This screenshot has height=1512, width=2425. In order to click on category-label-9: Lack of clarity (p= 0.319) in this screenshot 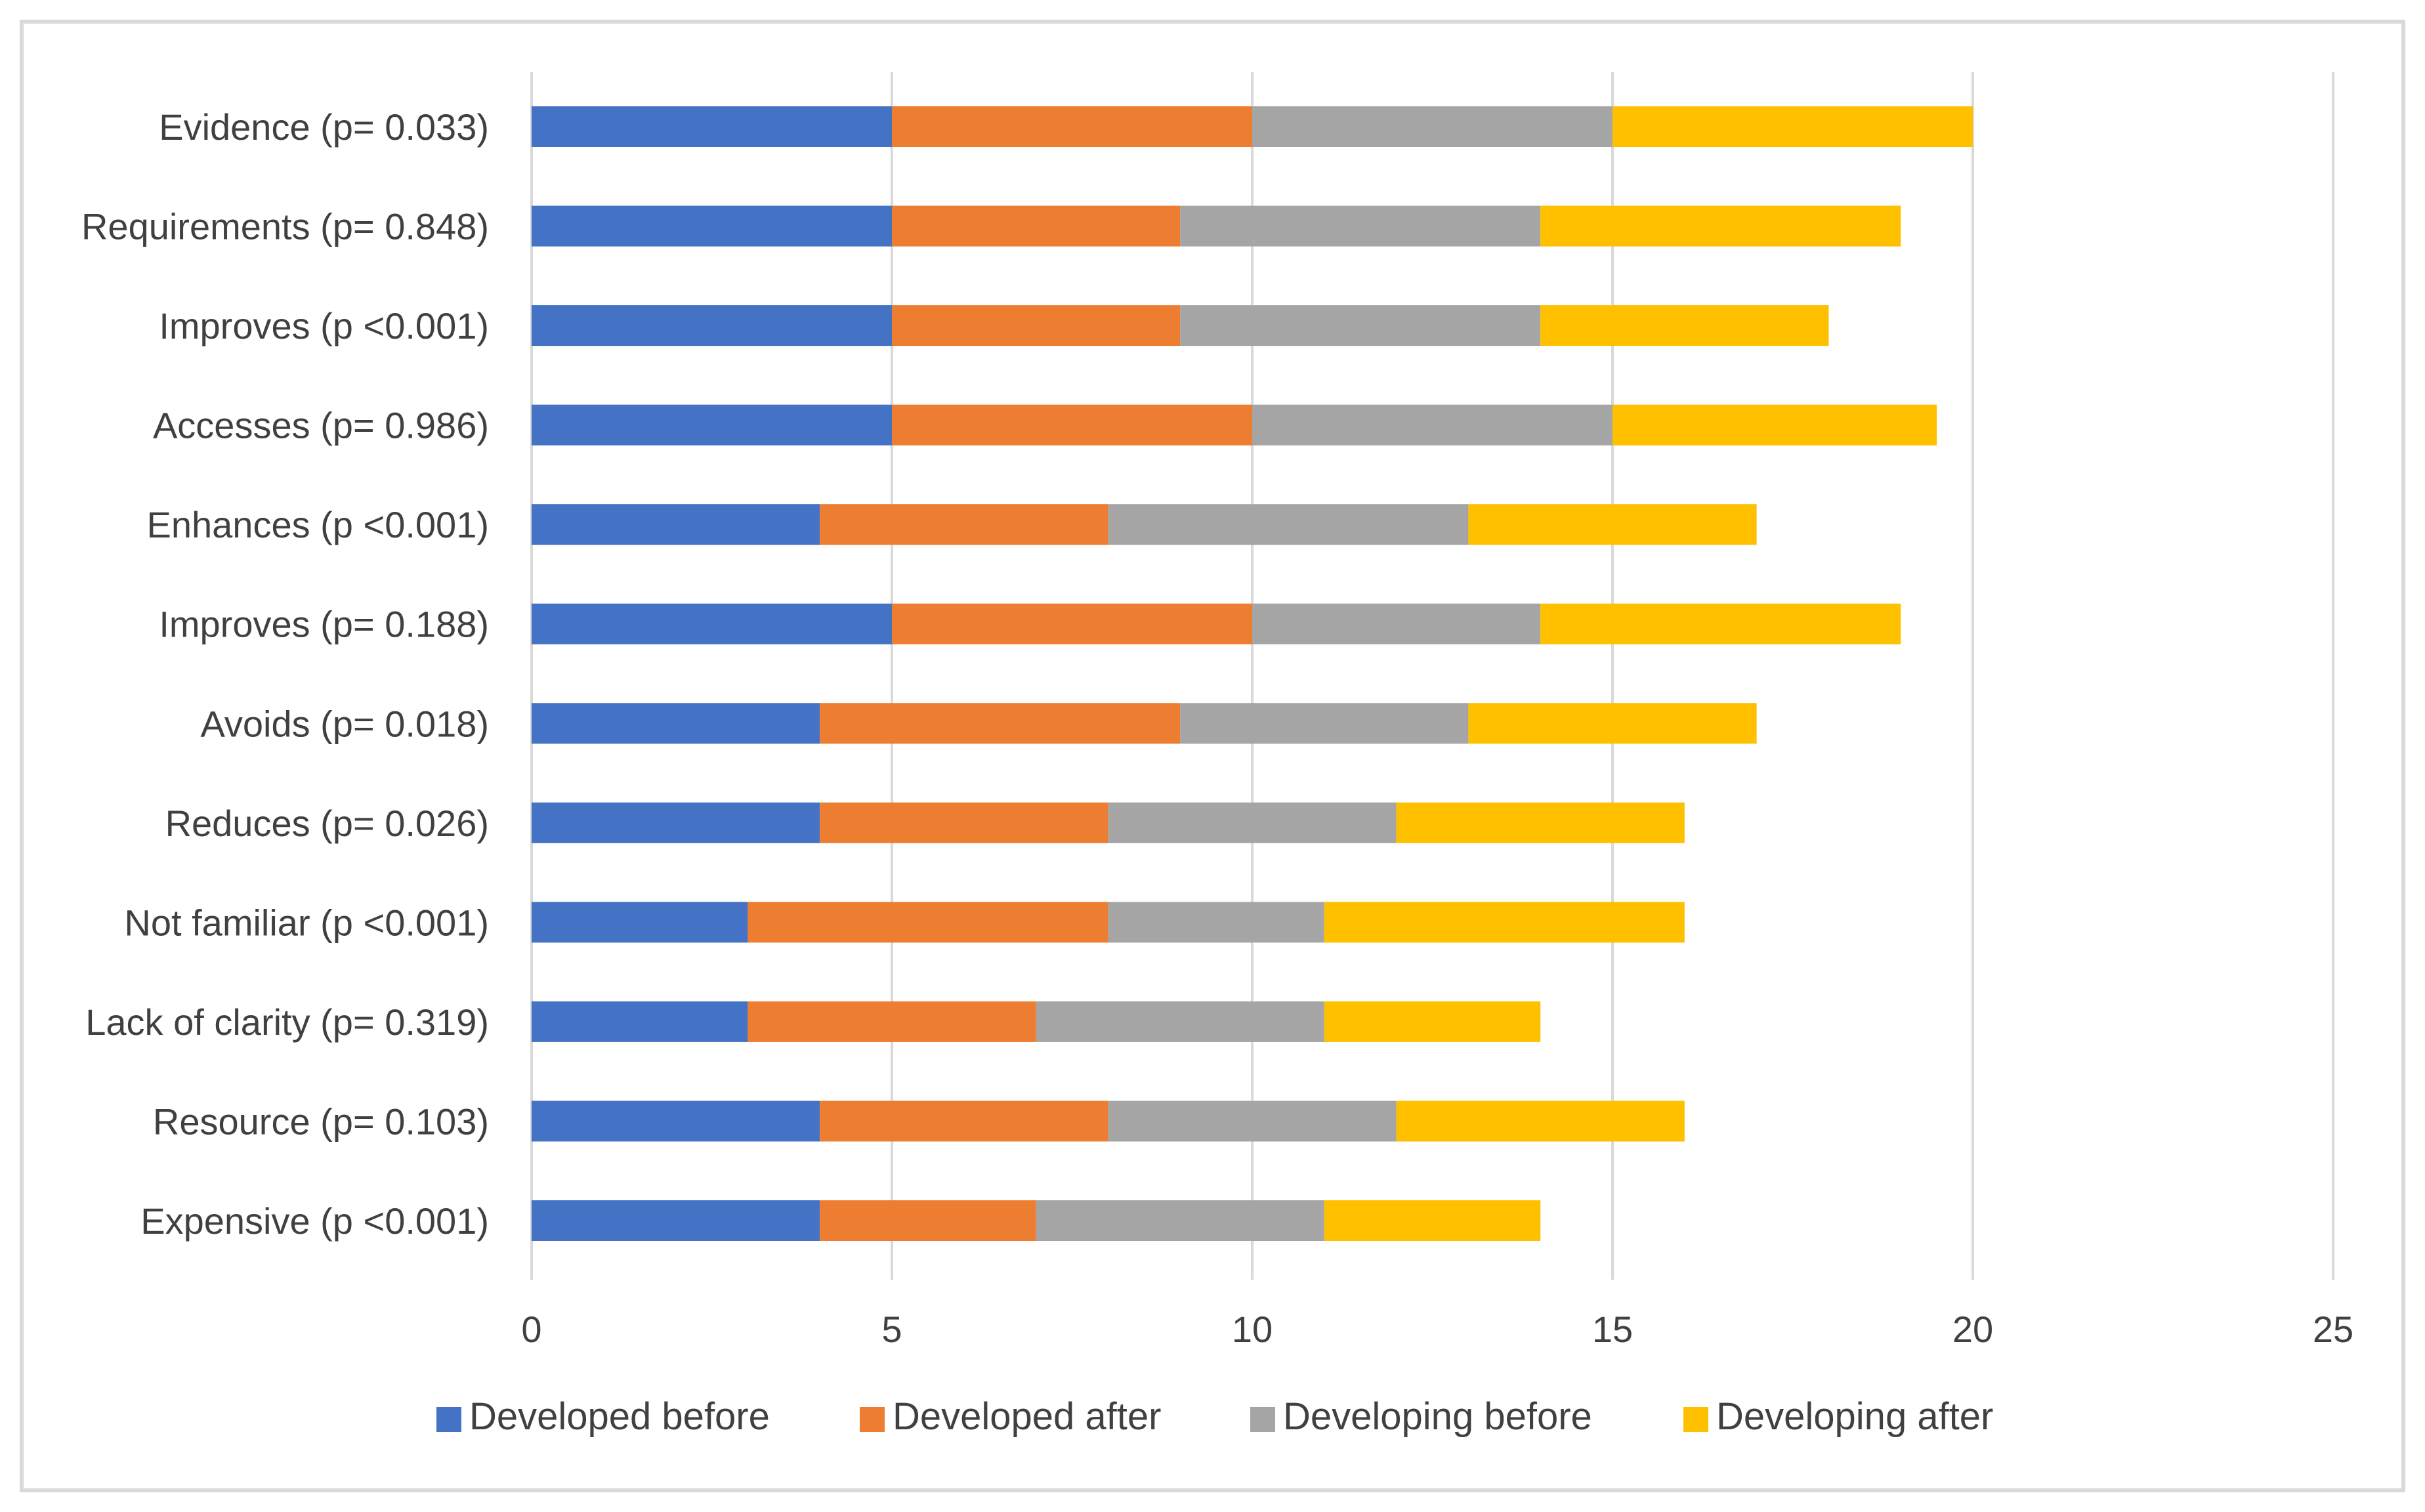, I will do `click(287, 1022)`.